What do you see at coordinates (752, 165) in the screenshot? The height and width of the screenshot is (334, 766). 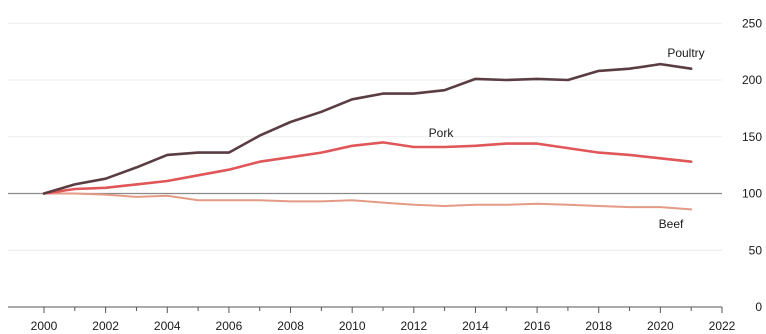 I see `y-tick-labels: 0 50 100 150 200 250` at bounding box center [752, 165].